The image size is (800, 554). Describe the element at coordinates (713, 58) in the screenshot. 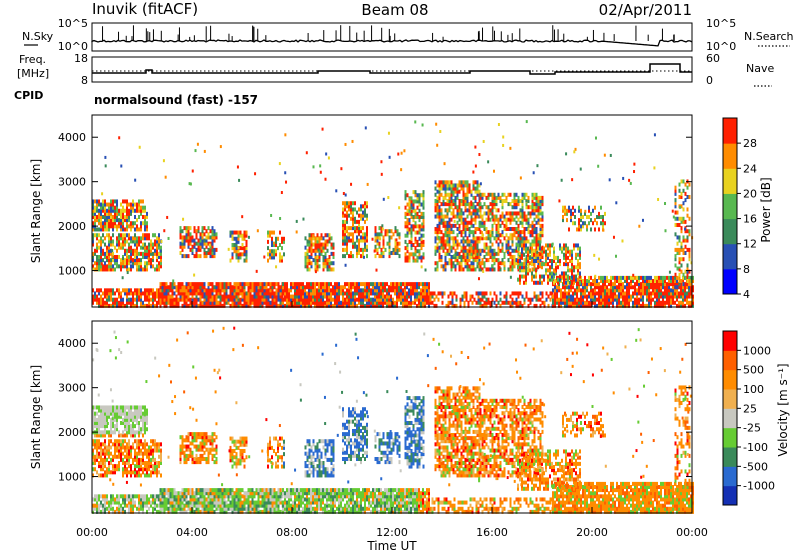

I see `freq-right-tick-top: 60` at that location.